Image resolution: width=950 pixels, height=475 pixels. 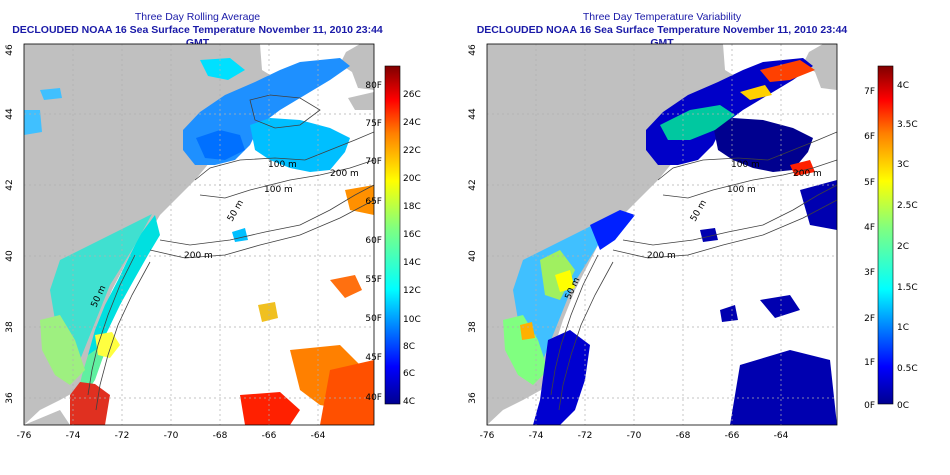 I want to click on colorbar-label-c: 18C, so click(x=412, y=207).